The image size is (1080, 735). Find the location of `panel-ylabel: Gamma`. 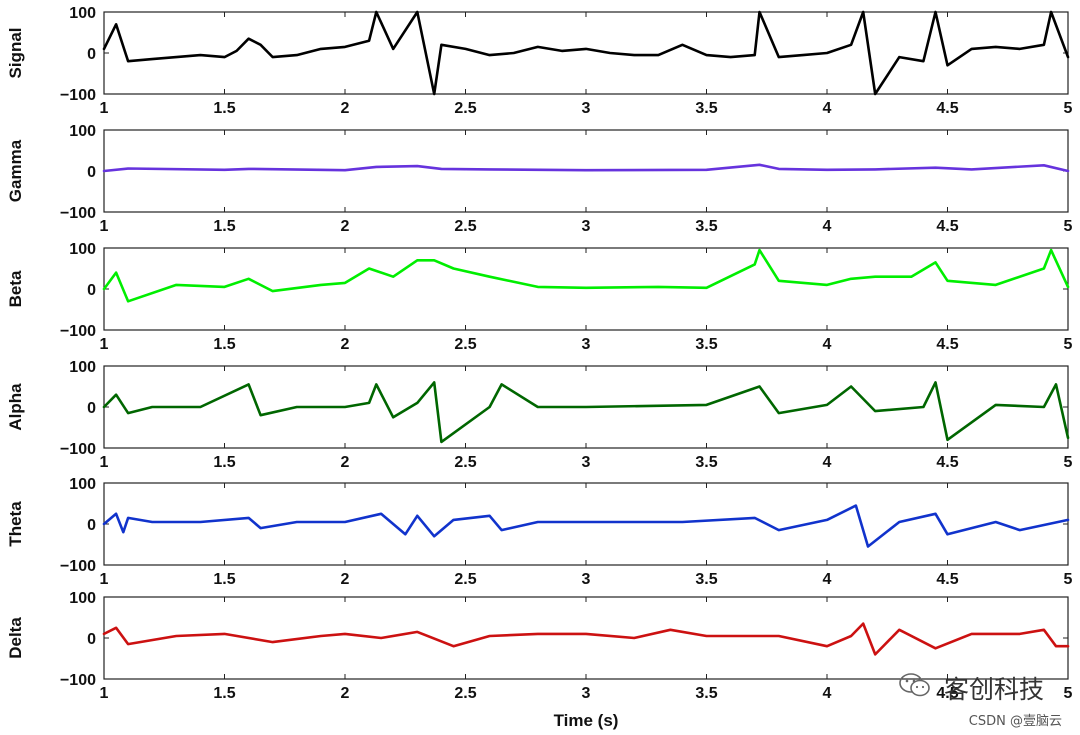

panel-ylabel: Gamma is located at coordinates (15, 170).